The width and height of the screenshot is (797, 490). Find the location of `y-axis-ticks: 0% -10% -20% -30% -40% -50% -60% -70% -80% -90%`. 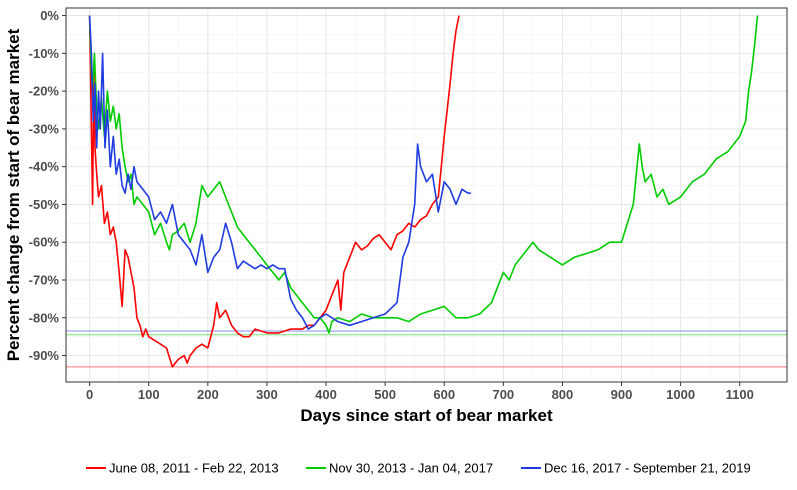

y-axis-ticks: 0% -10% -20% -30% -40% -50% -60% -70% -80% -90% is located at coordinates (47, 185).